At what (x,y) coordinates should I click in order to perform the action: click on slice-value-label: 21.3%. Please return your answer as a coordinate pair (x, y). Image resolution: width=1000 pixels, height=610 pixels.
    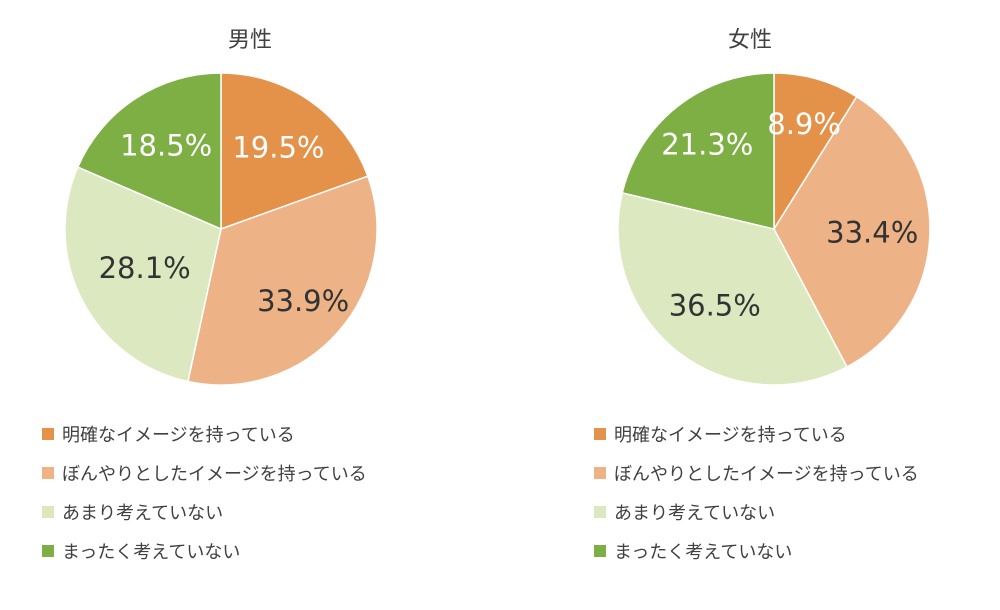
    Looking at the image, I should click on (707, 145).